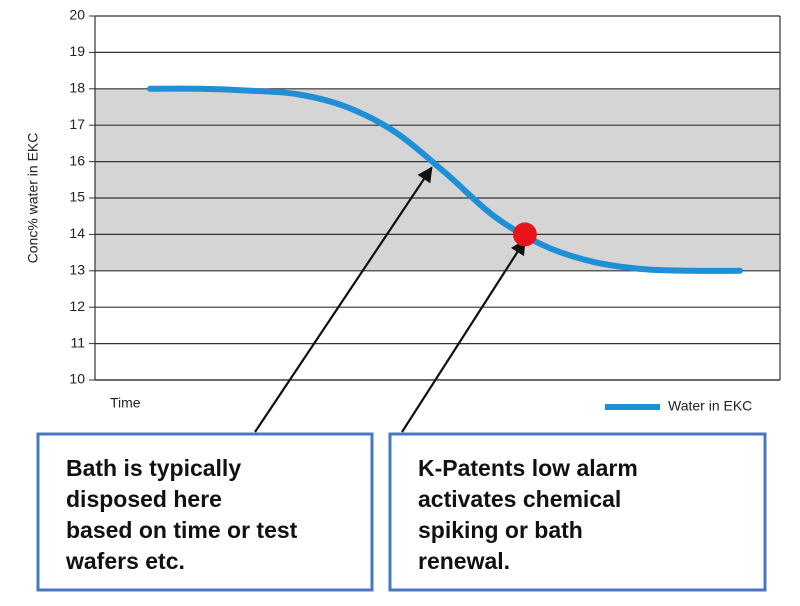 The image size is (800, 606). What do you see at coordinates (524, 234) in the screenshot?
I see `alarm-point` at bounding box center [524, 234].